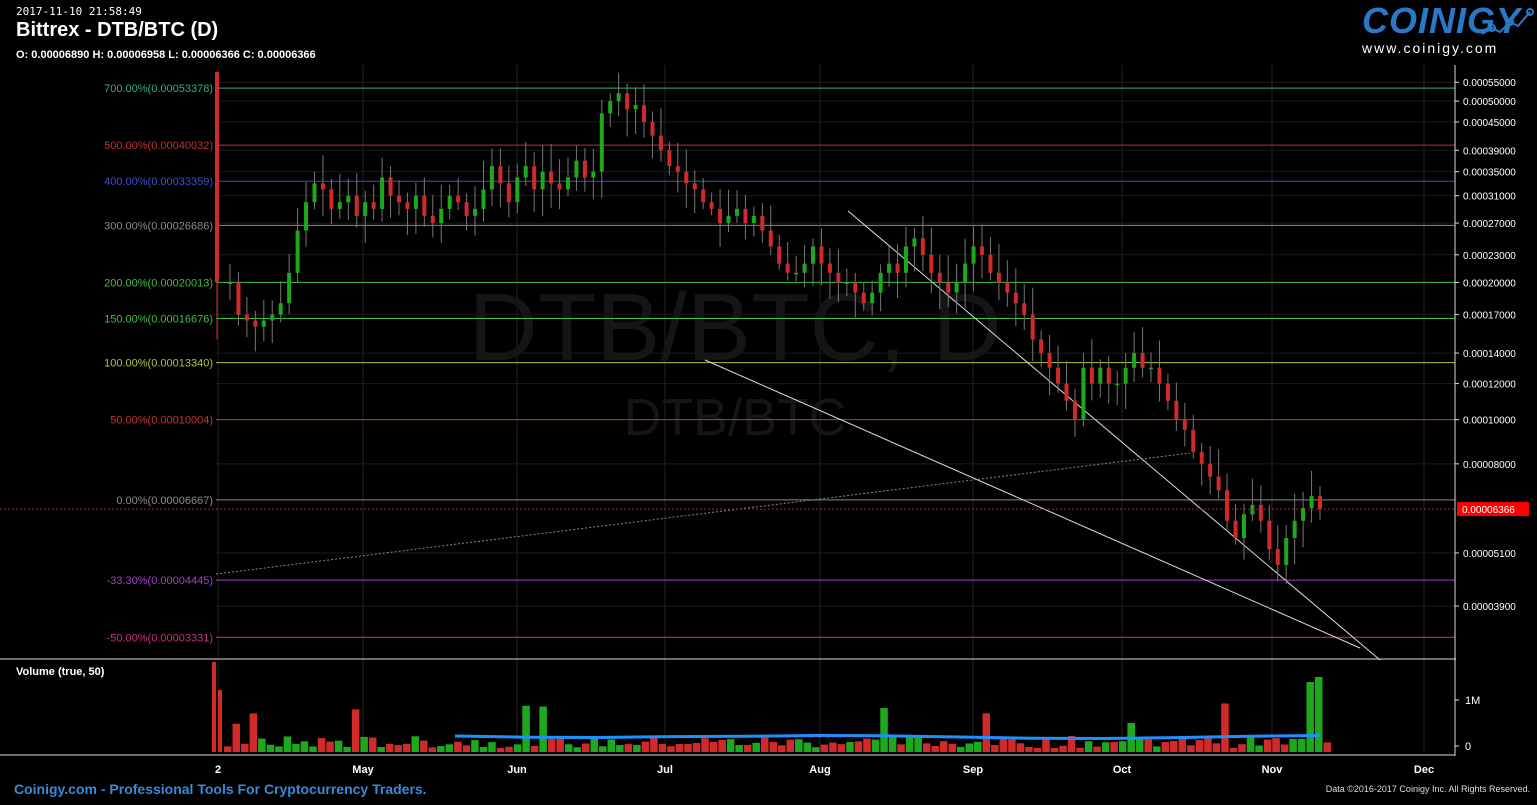 This screenshot has width=1537, height=805. I want to click on last-price-label: 0.00006366, so click(1488, 510).